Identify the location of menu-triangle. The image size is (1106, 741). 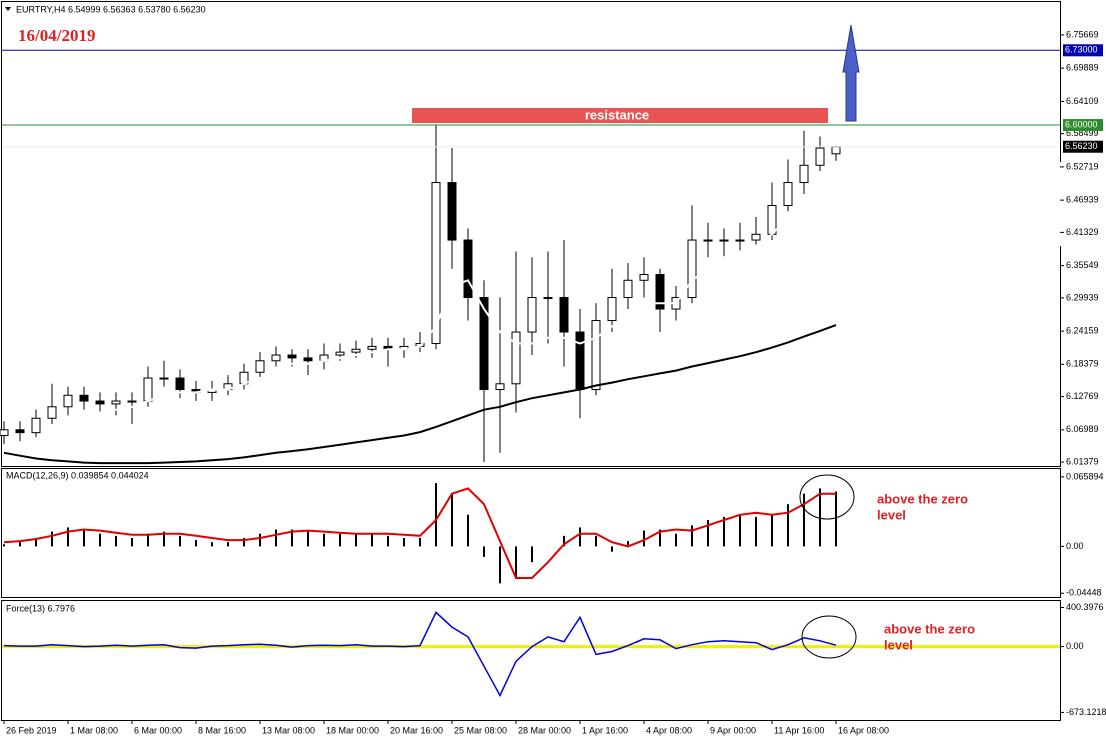
(8, 9).